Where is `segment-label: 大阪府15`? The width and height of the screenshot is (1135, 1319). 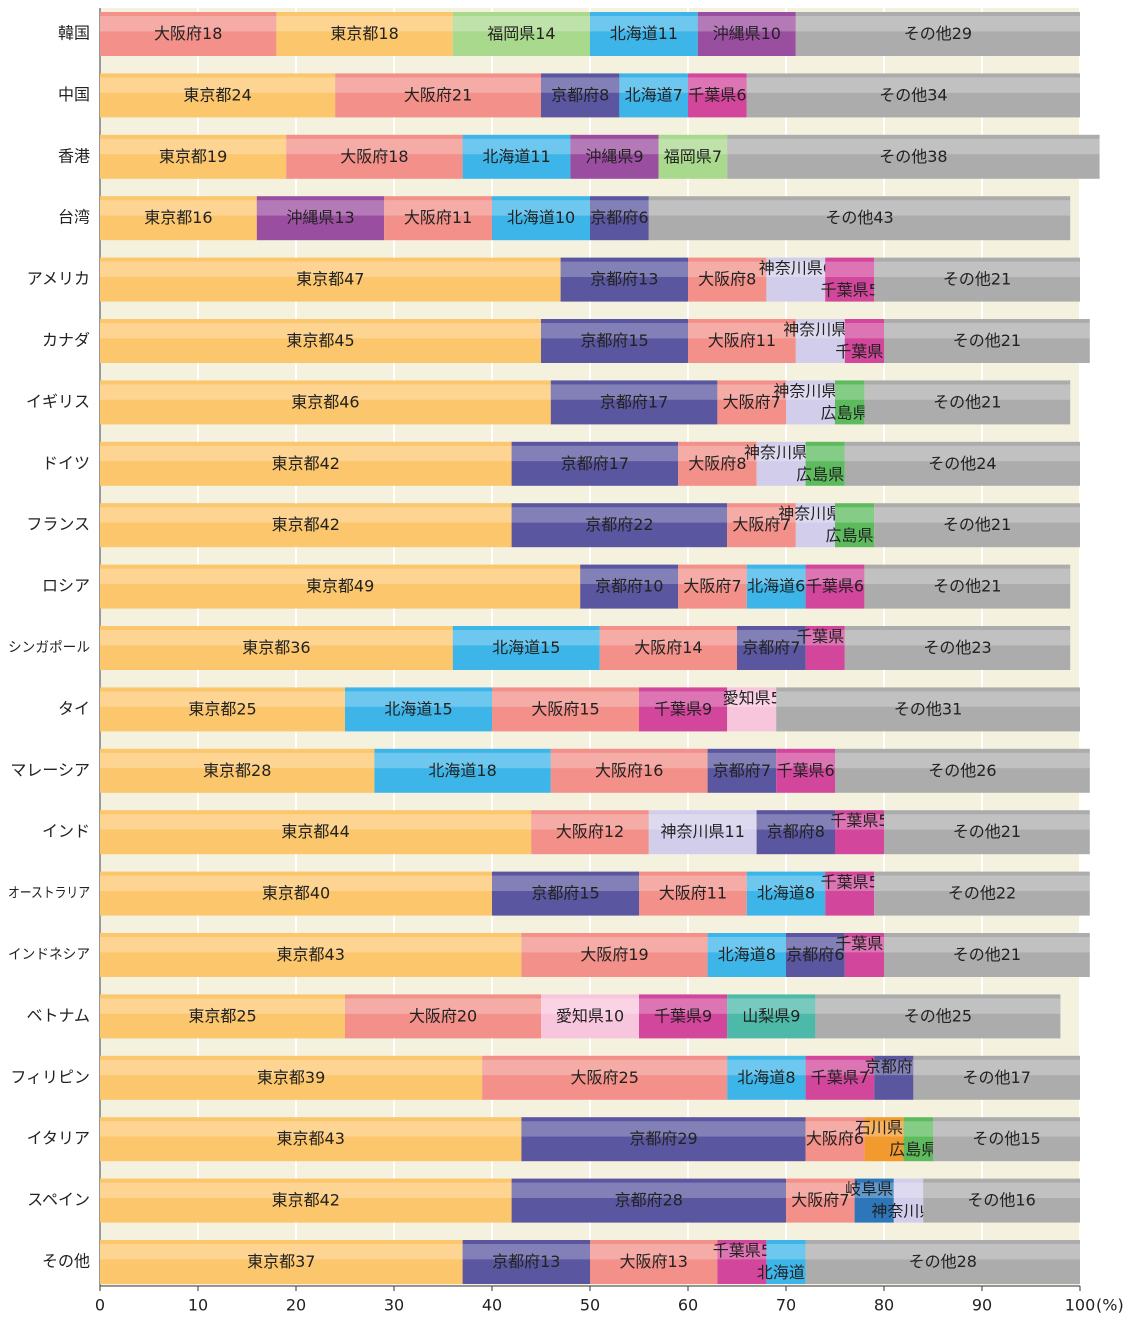 segment-label: 大阪府15 is located at coordinates (565, 708).